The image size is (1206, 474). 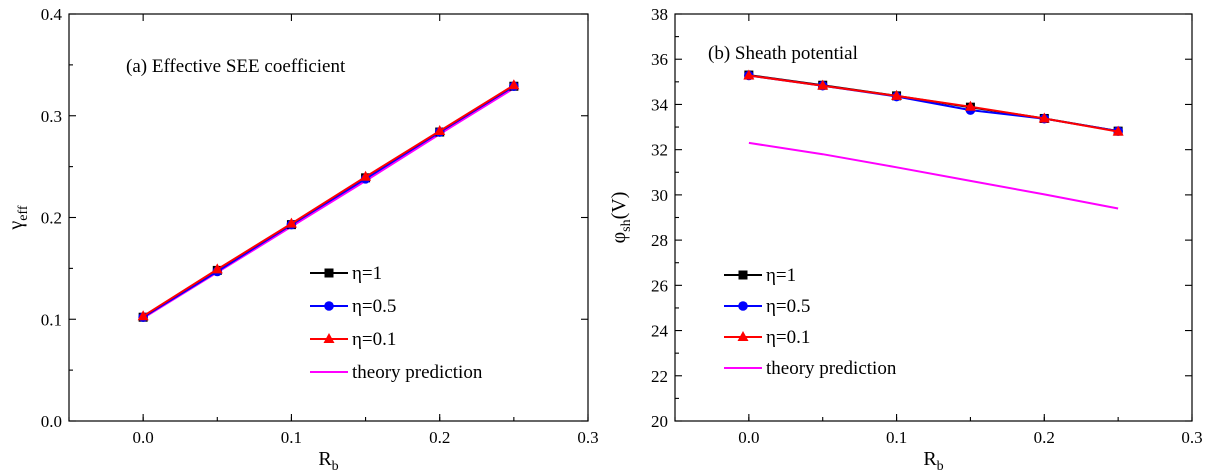 What do you see at coordinates (619, 238) in the screenshot?
I see `y-axis-title-main: φ` at bounding box center [619, 238].